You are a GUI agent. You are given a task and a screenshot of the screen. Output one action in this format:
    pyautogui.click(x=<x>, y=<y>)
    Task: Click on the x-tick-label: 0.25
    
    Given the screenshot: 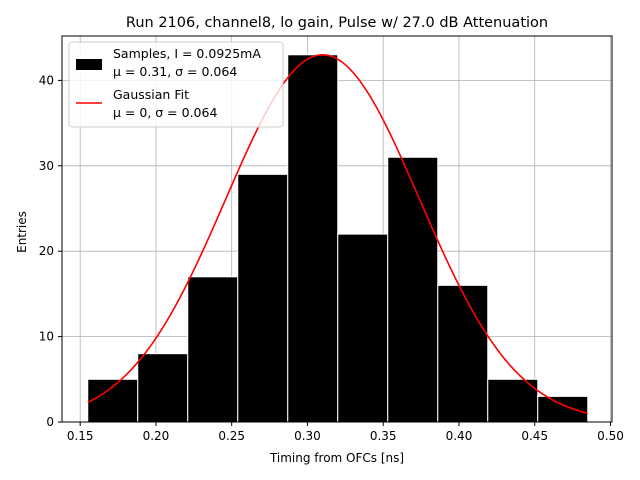 What is the action you would take?
    pyautogui.click(x=231, y=436)
    